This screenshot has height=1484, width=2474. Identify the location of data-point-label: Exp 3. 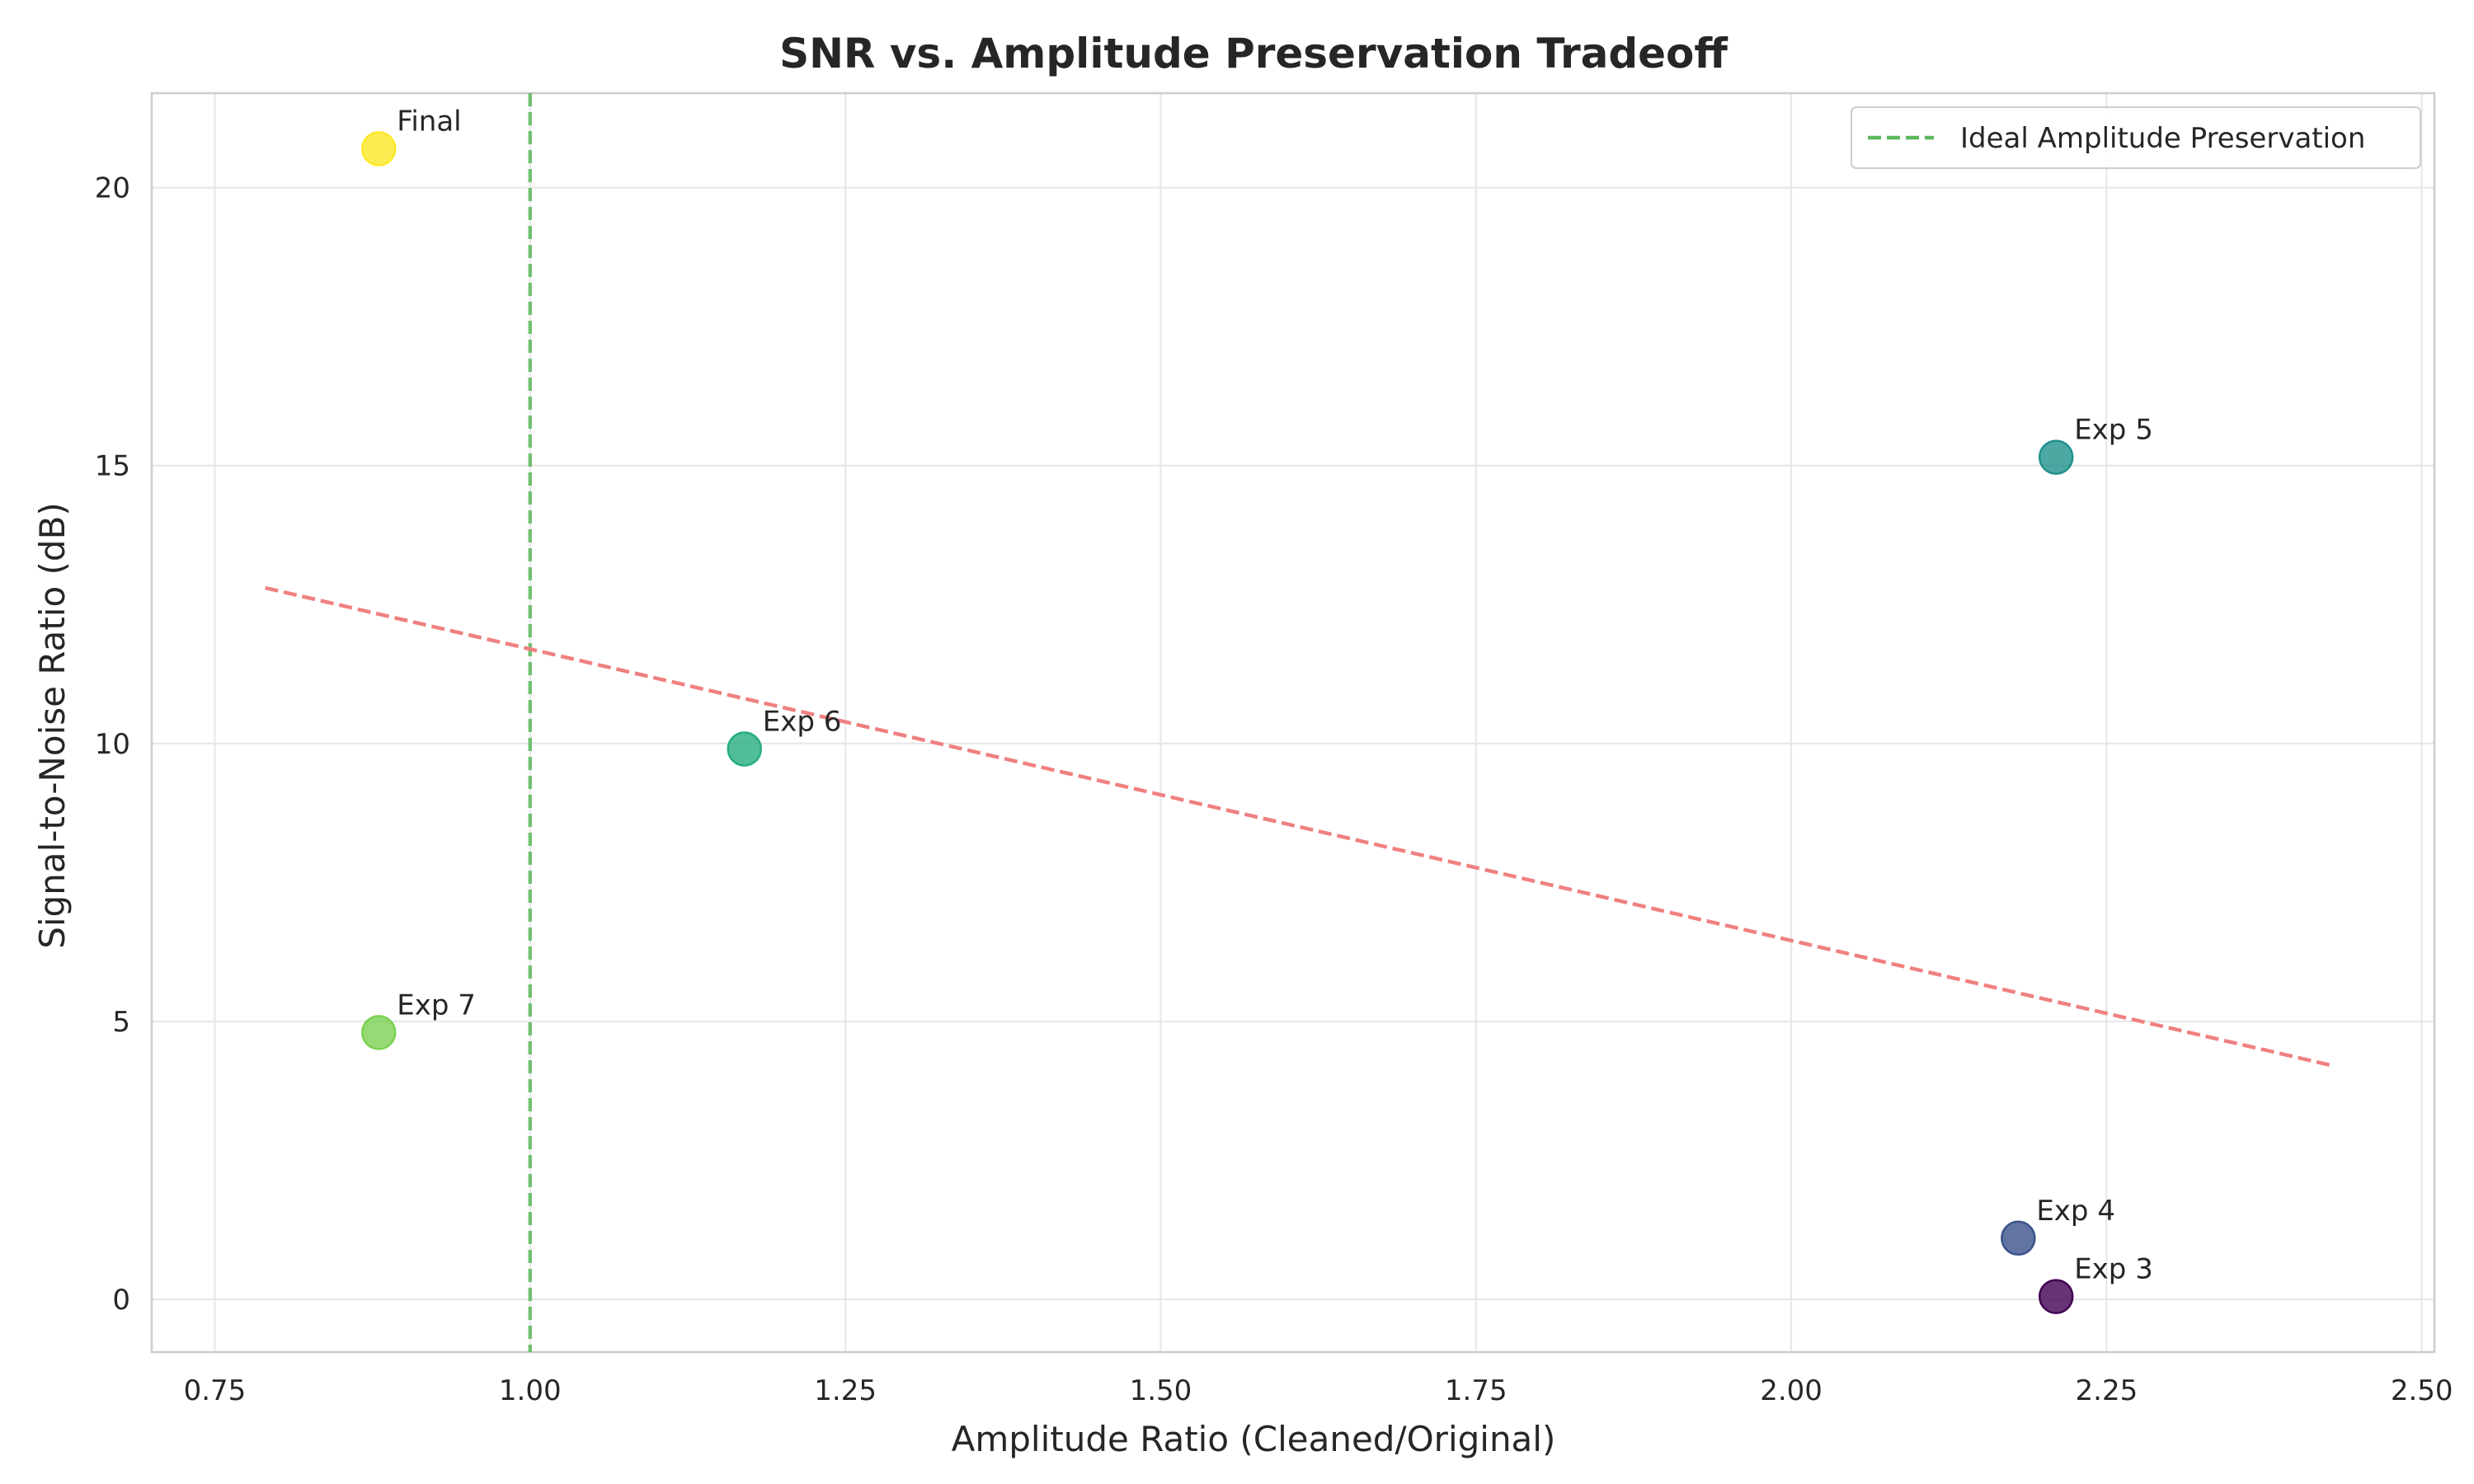
(2113, 1269).